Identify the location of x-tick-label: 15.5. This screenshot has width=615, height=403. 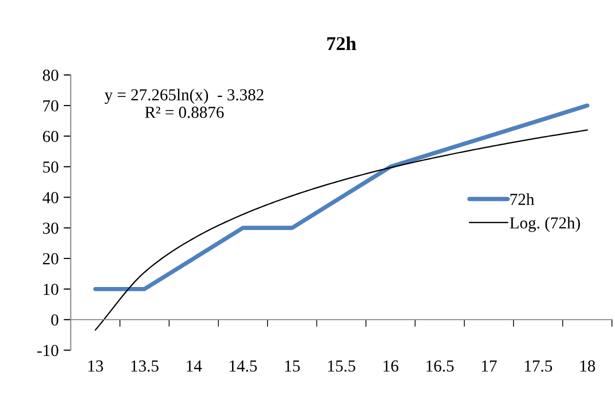
(342, 366).